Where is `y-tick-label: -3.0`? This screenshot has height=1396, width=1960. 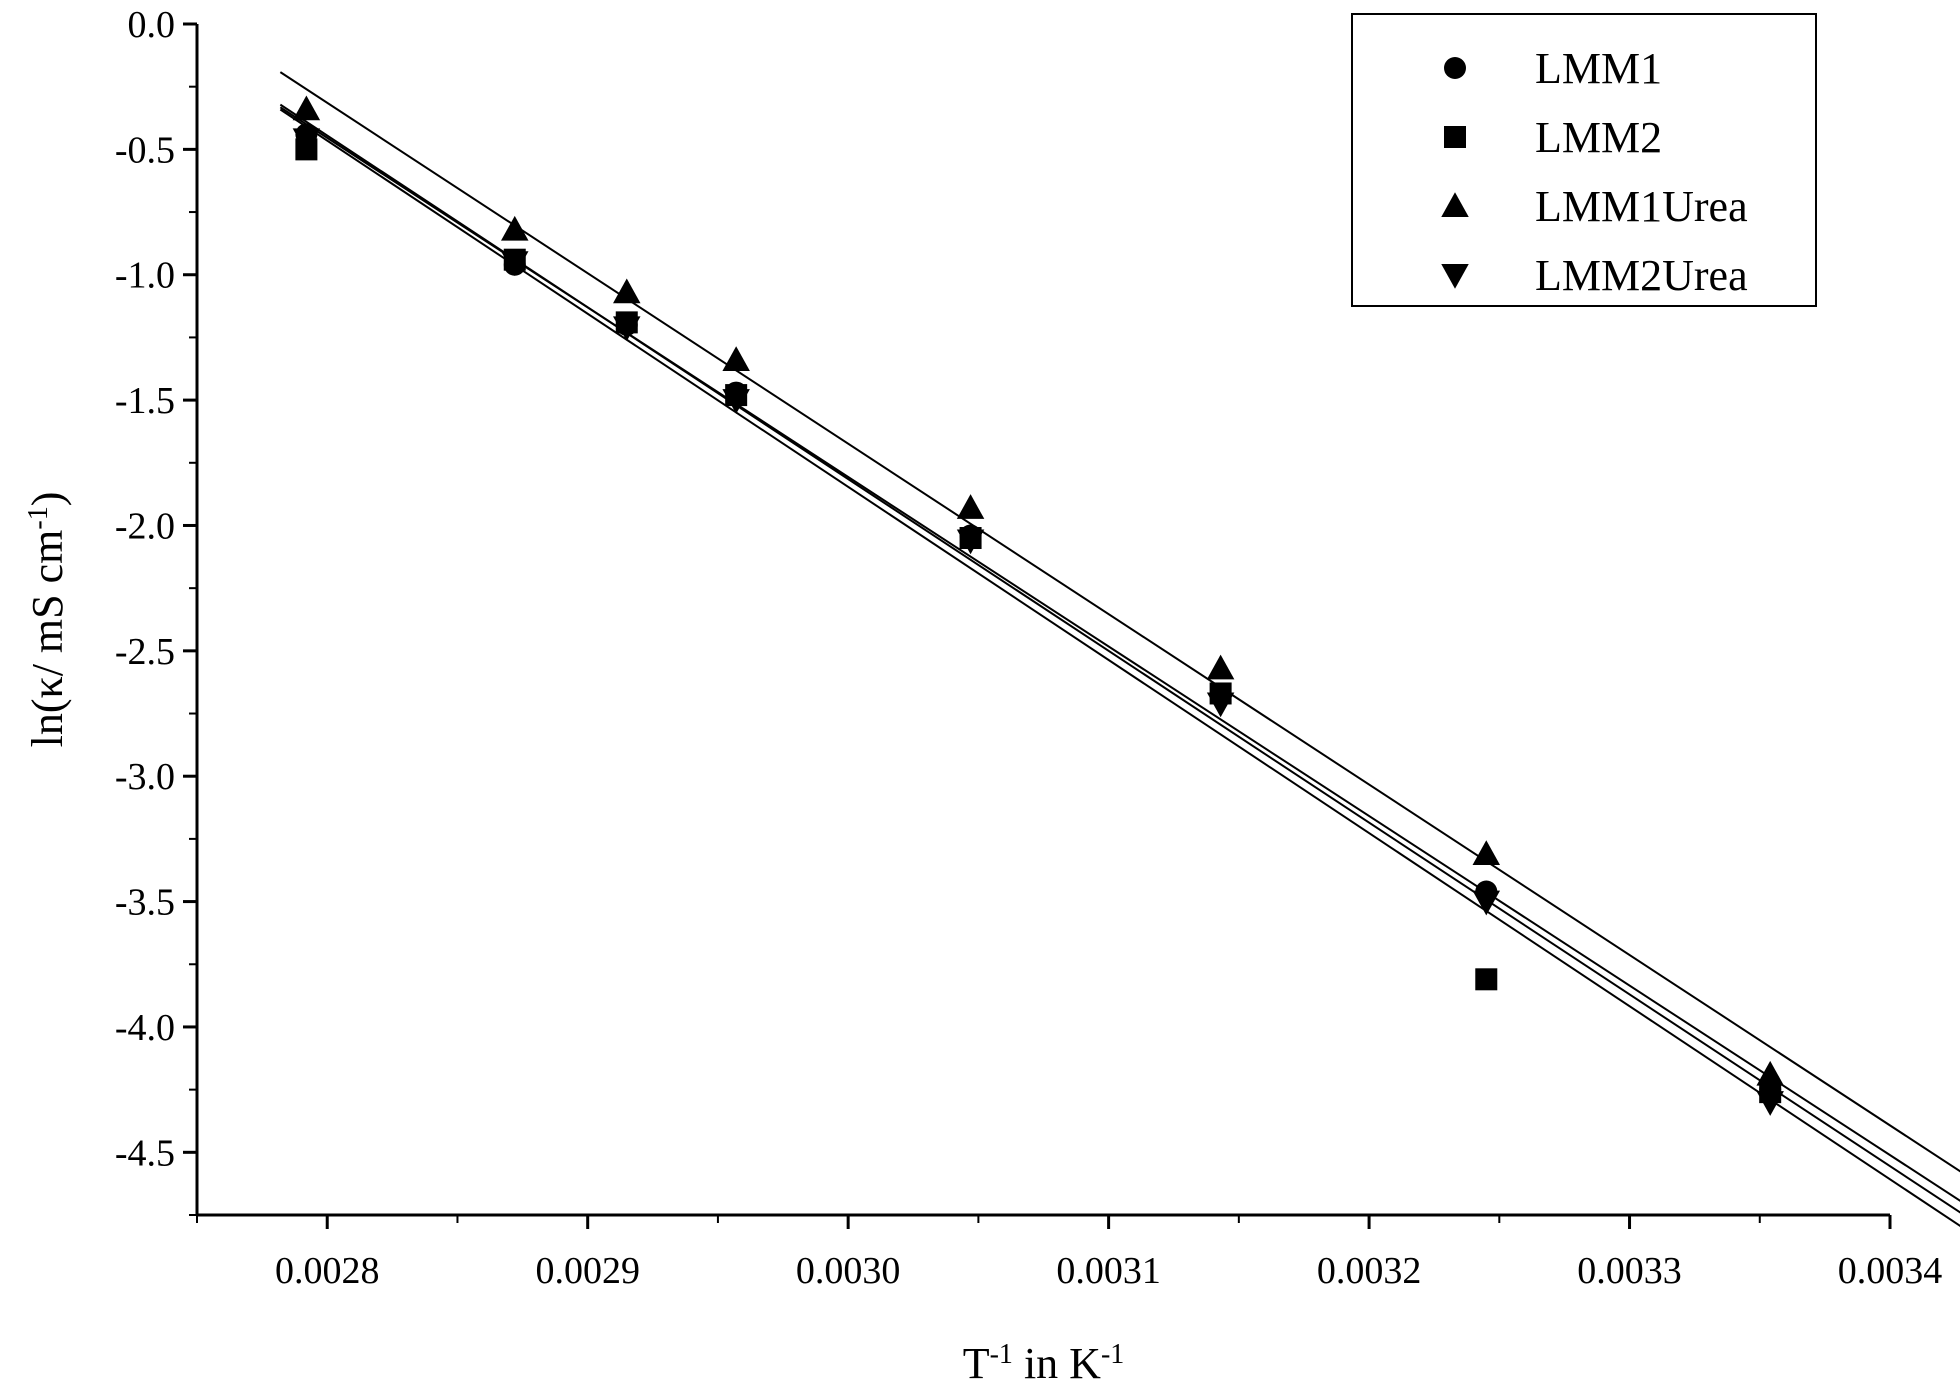 y-tick-label: -3.0 is located at coordinates (145, 777).